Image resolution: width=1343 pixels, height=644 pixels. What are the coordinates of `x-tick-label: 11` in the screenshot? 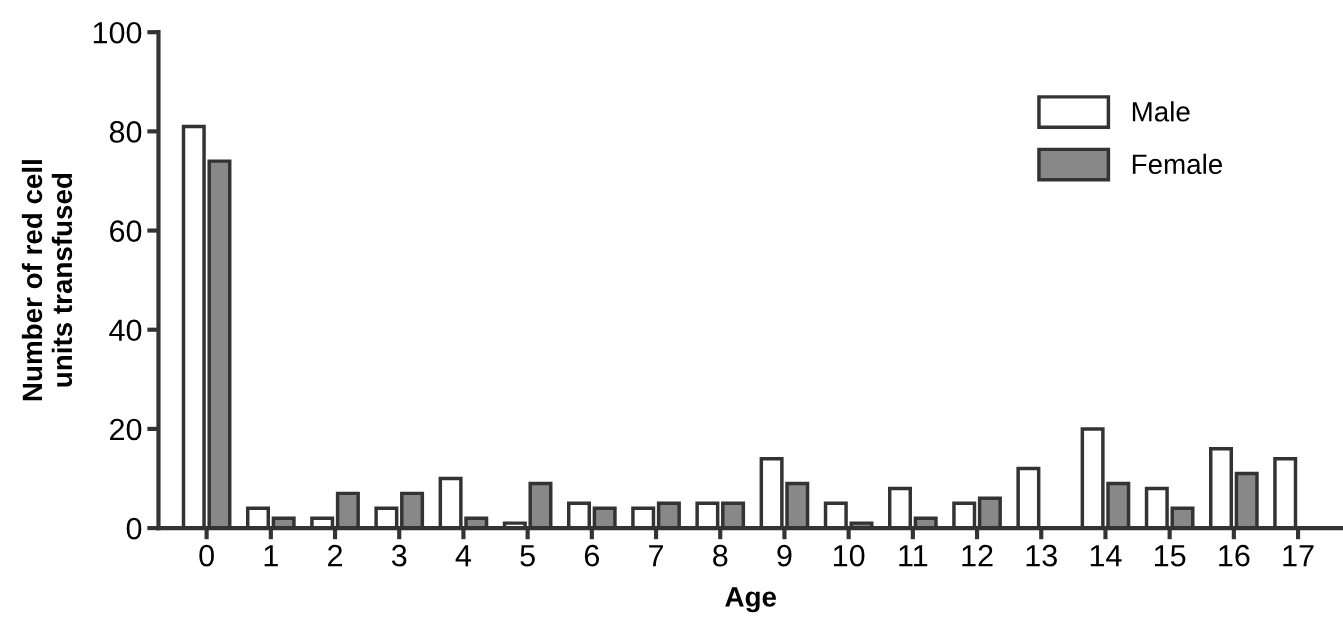 It's located at (913, 556).